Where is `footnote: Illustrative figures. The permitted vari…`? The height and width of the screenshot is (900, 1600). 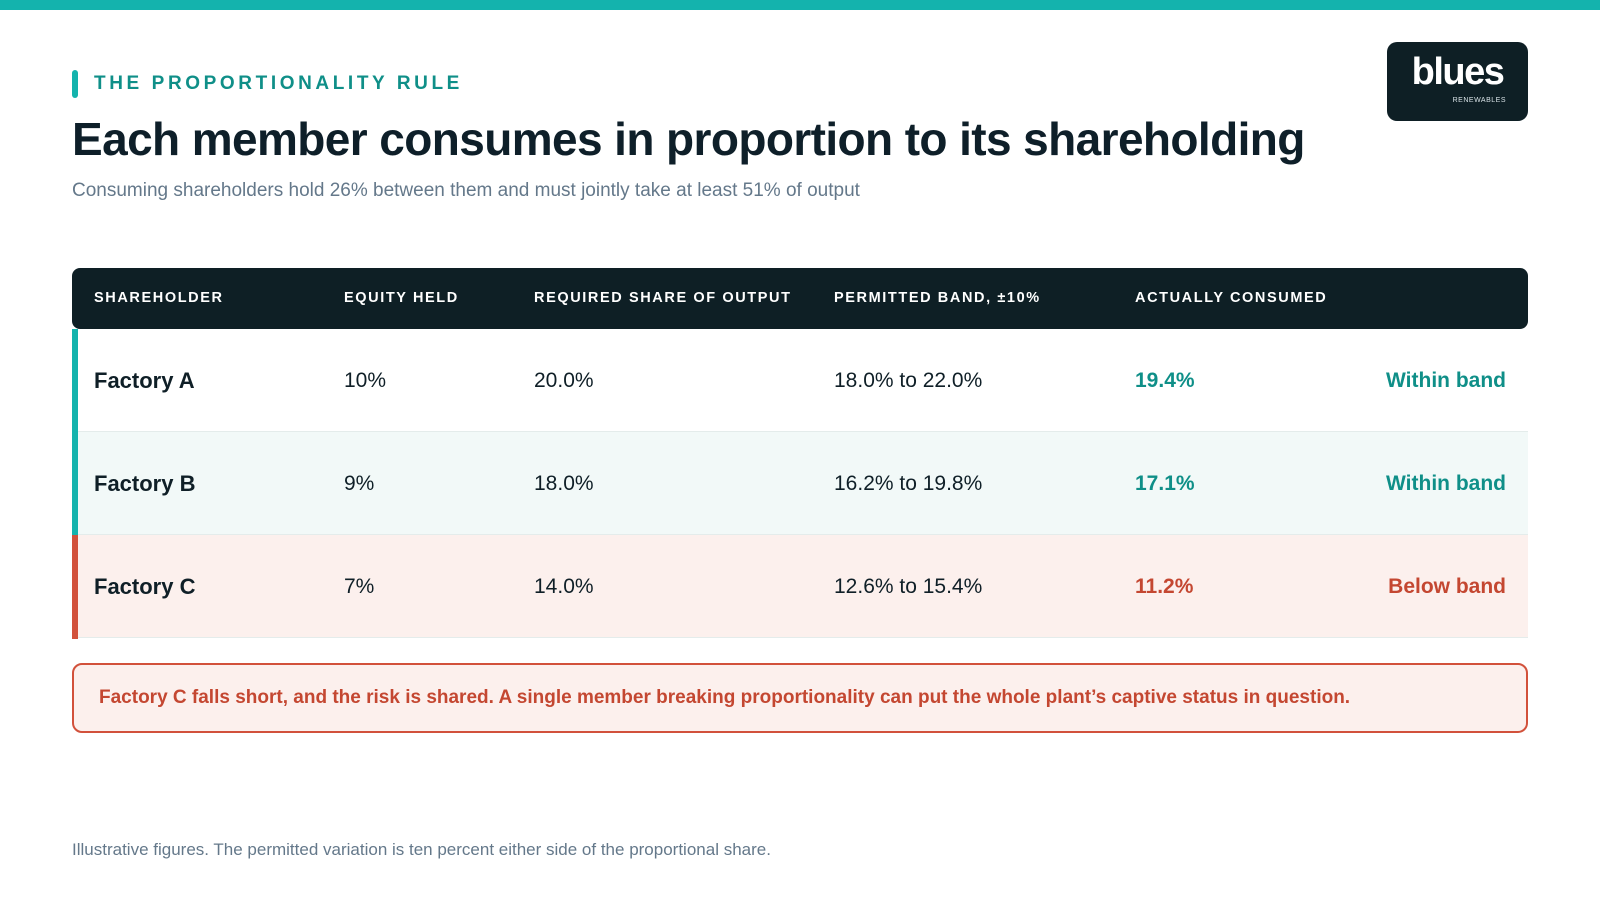 footnote: Illustrative figures. The permitted vari… is located at coordinates (421, 849).